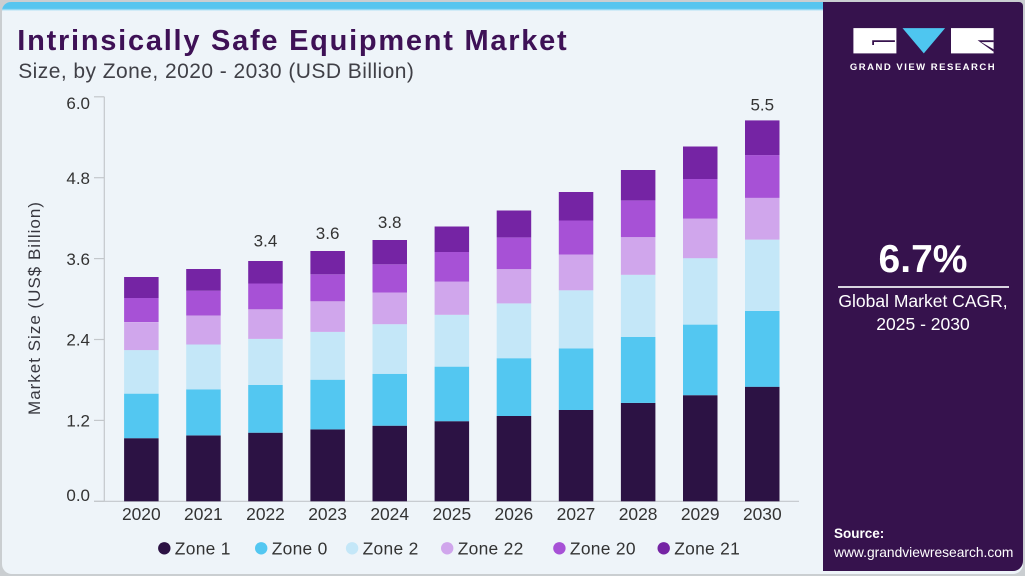 The height and width of the screenshot is (576, 1025). Describe the element at coordinates (491, 549) in the screenshot. I see `svg-text: Zone 22` at that location.